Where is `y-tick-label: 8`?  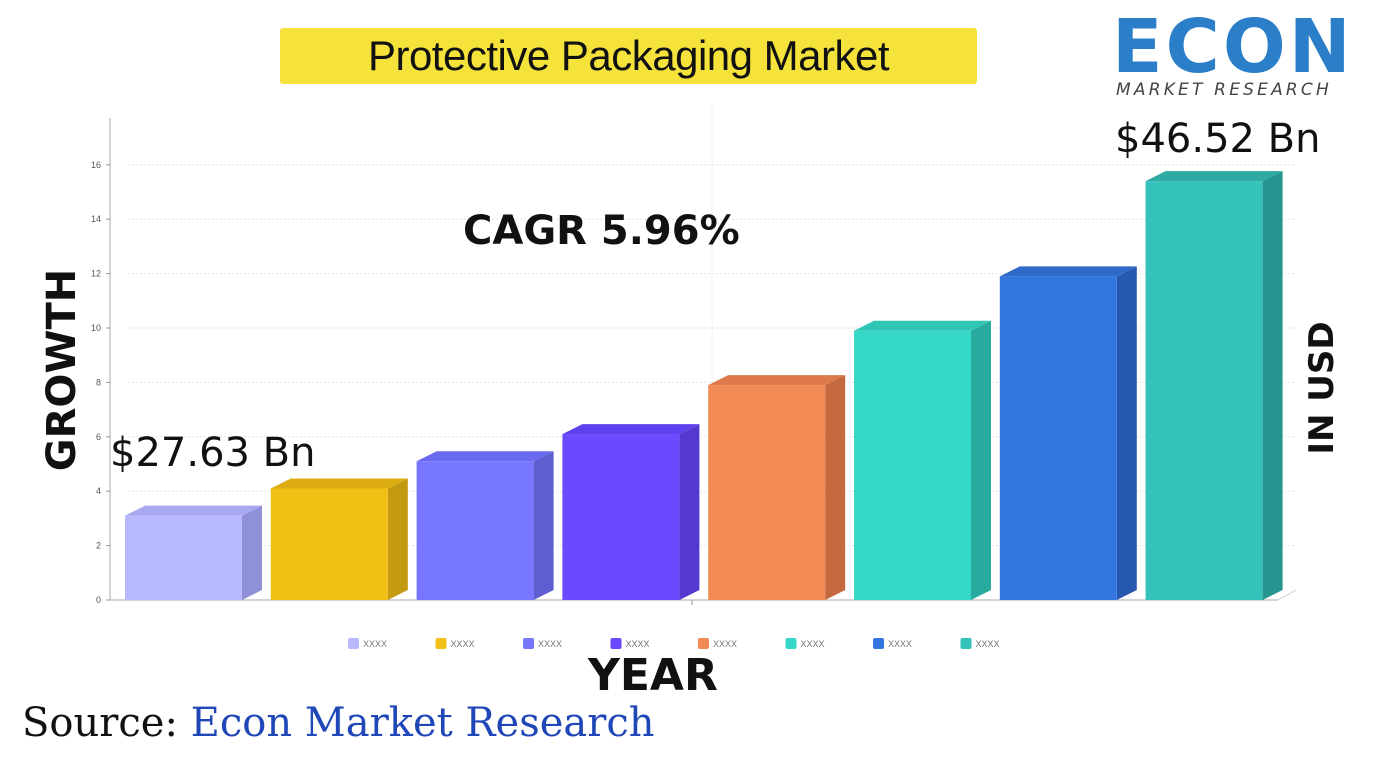
y-tick-label: 8 is located at coordinates (98, 382).